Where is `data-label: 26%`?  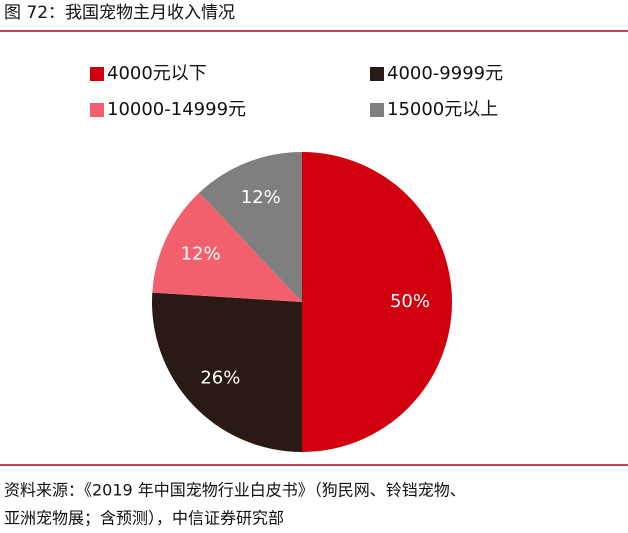
data-label: 26% is located at coordinates (220, 378).